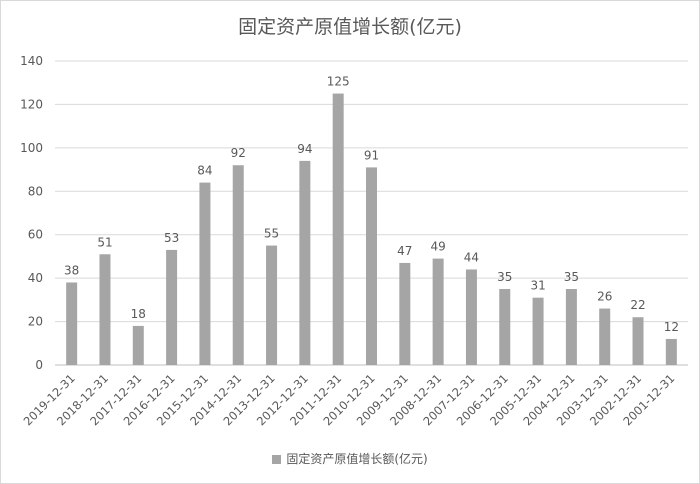 The height and width of the screenshot is (484, 700). Describe the element at coordinates (671, 327) in the screenshot. I see `data-label: 12` at that location.